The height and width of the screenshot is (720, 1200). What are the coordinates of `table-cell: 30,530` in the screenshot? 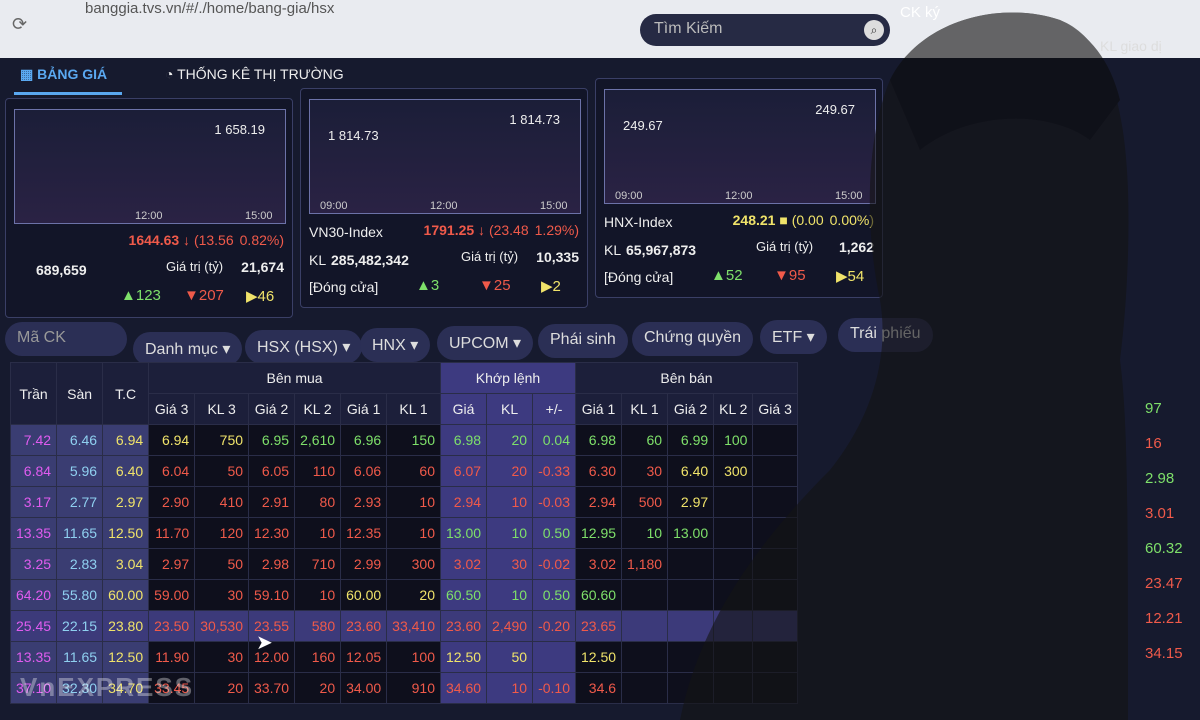 It's located at (222, 626).